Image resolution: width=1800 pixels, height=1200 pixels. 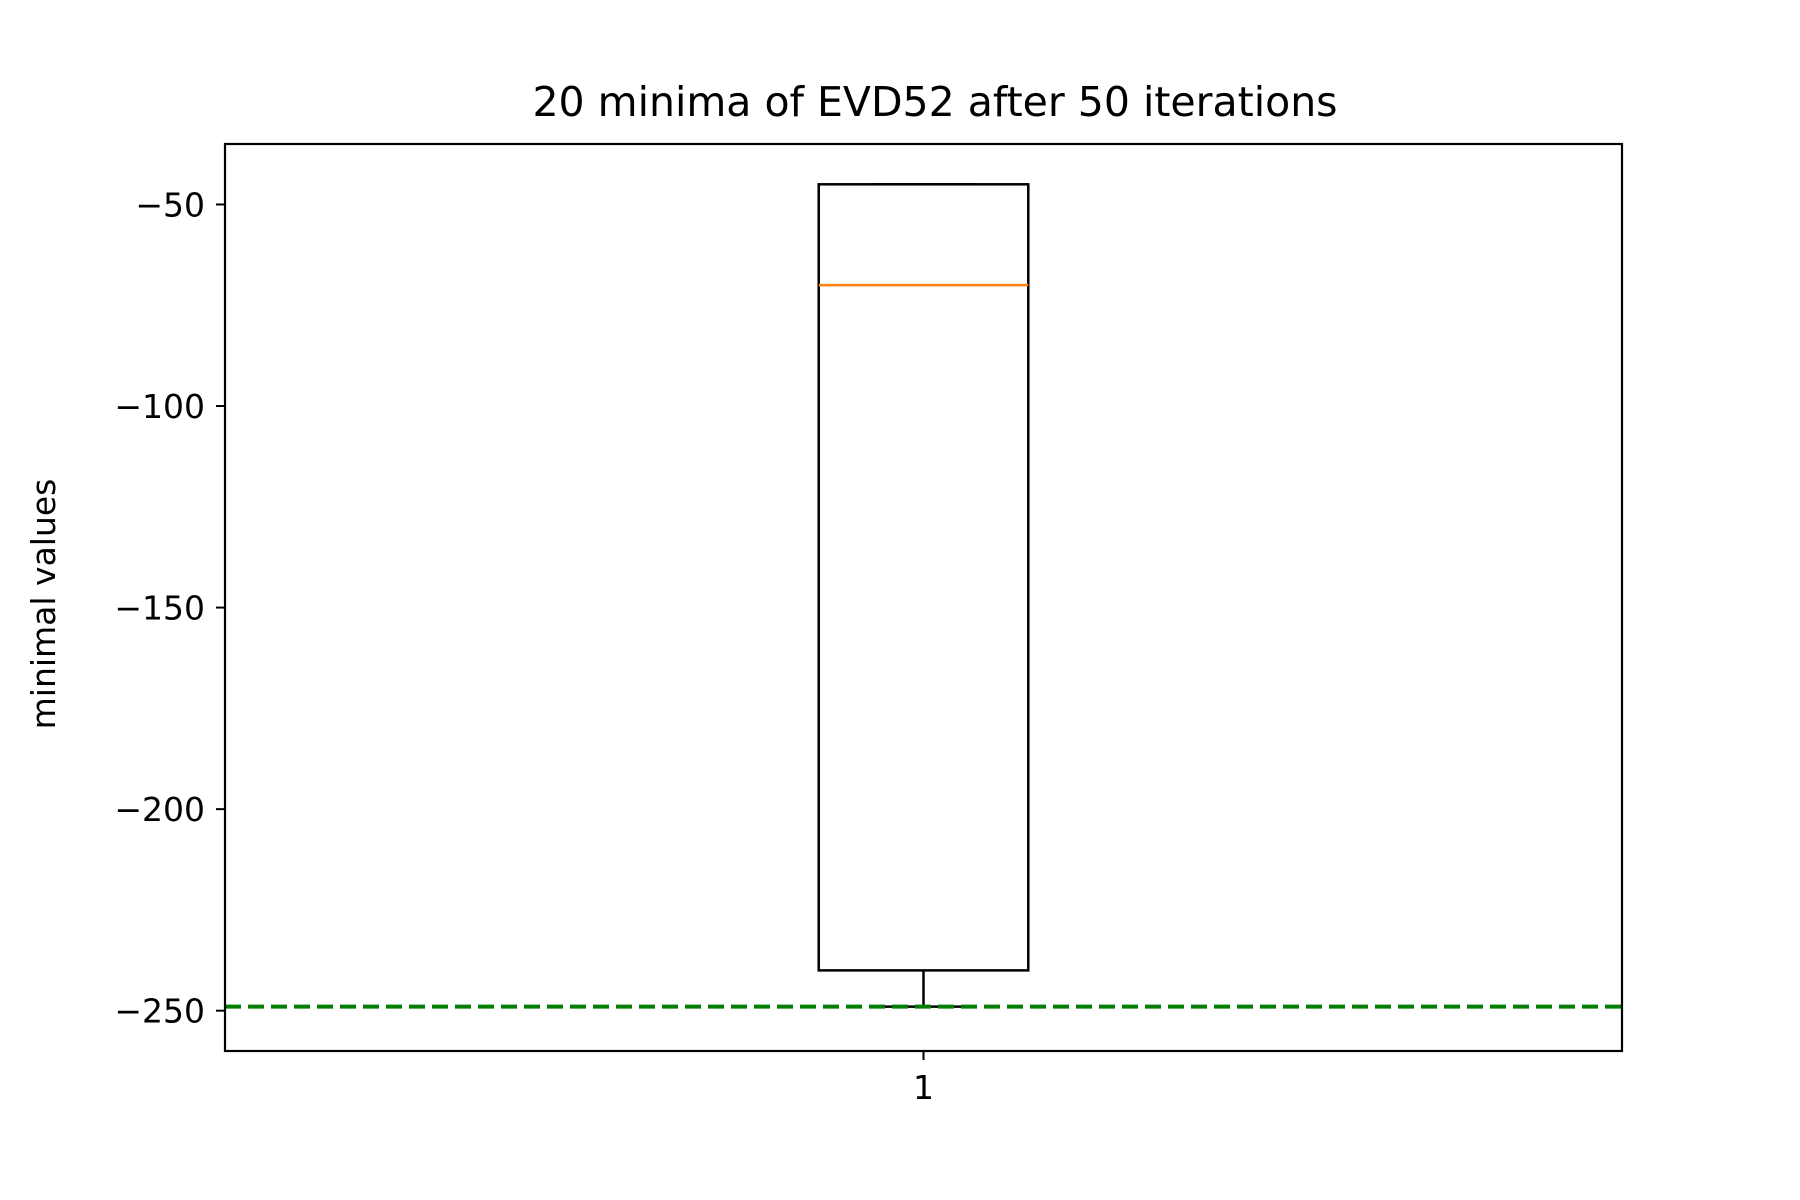 What do you see at coordinates (159, 406) in the screenshot?
I see `y-tick-label: −100` at bounding box center [159, 406].